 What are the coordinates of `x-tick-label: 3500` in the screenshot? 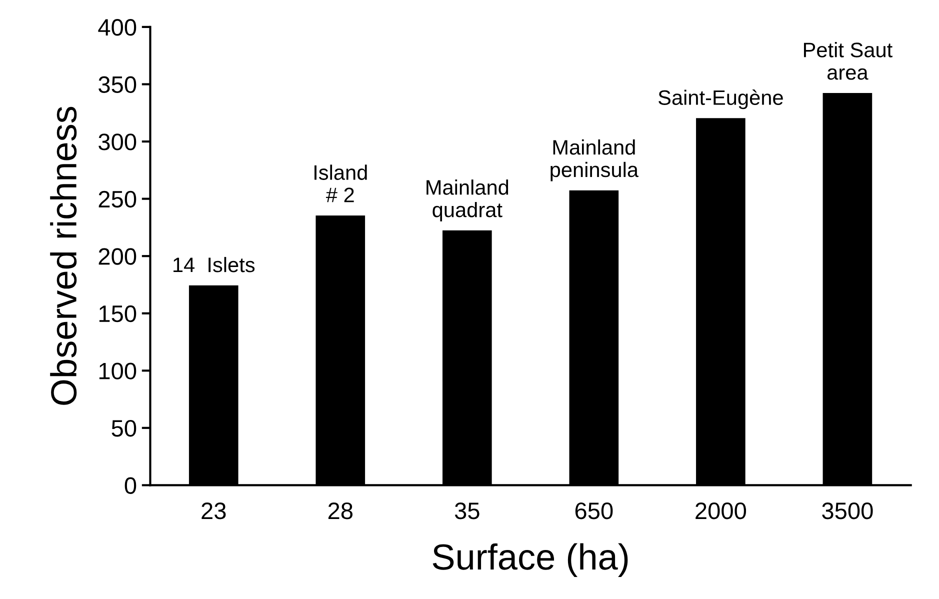 It's located at (847, 511).